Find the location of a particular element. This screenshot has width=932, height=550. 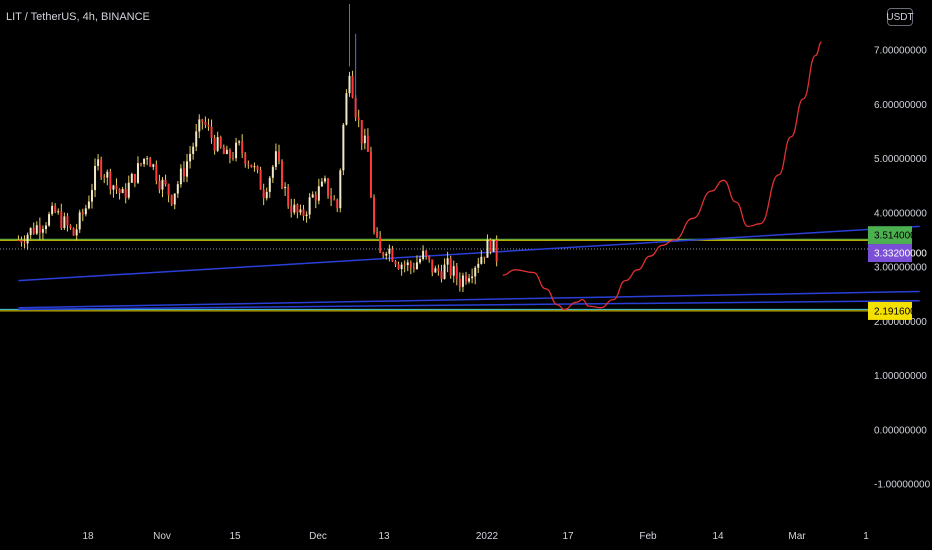

chart-title: LIT / TetherUS, 4h, BINANCE is located at coordinates (78, 17).